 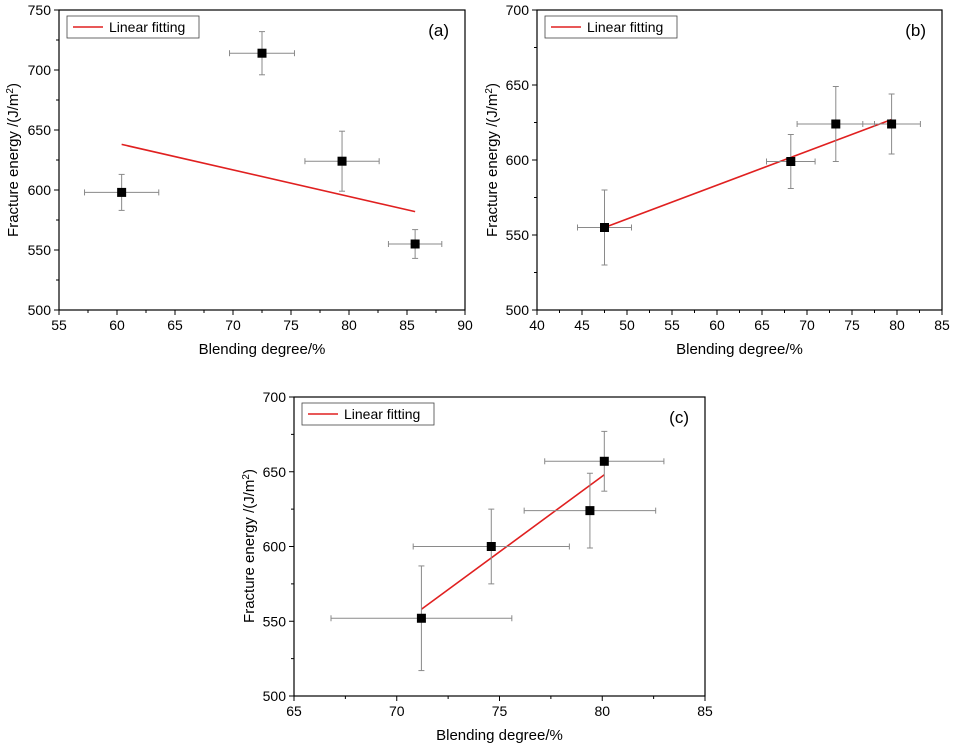 What do you see at coordinates (537, 325) in the screenshot?
I see `x-tick-label: 40` at bounding box center [537, 325].